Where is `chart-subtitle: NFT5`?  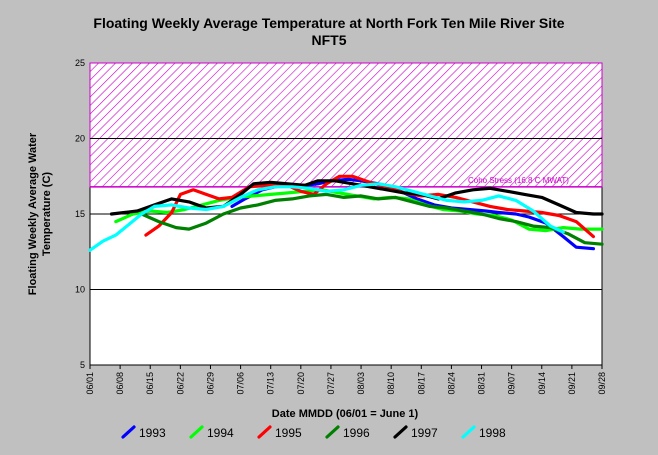 chart-subtitle: NFT5 is located at coordinates (329, 40).